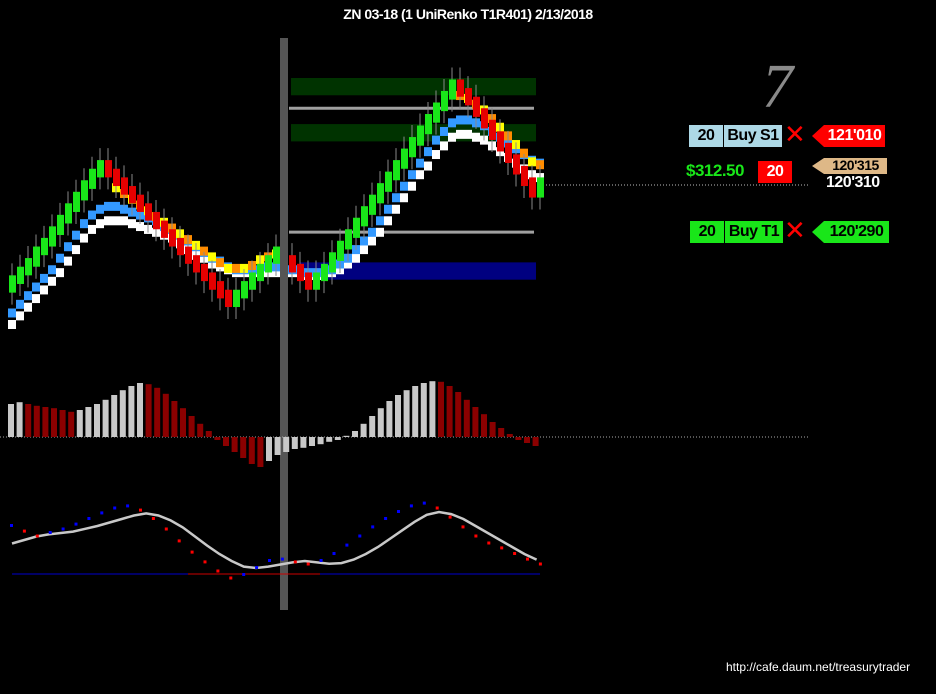 The height and width of the screenshot is (694, 936). What do you see at coordinates (848, 136) in the screenshot?
I see `stop-order-price: 121'010` at bounding box center [848, 136].